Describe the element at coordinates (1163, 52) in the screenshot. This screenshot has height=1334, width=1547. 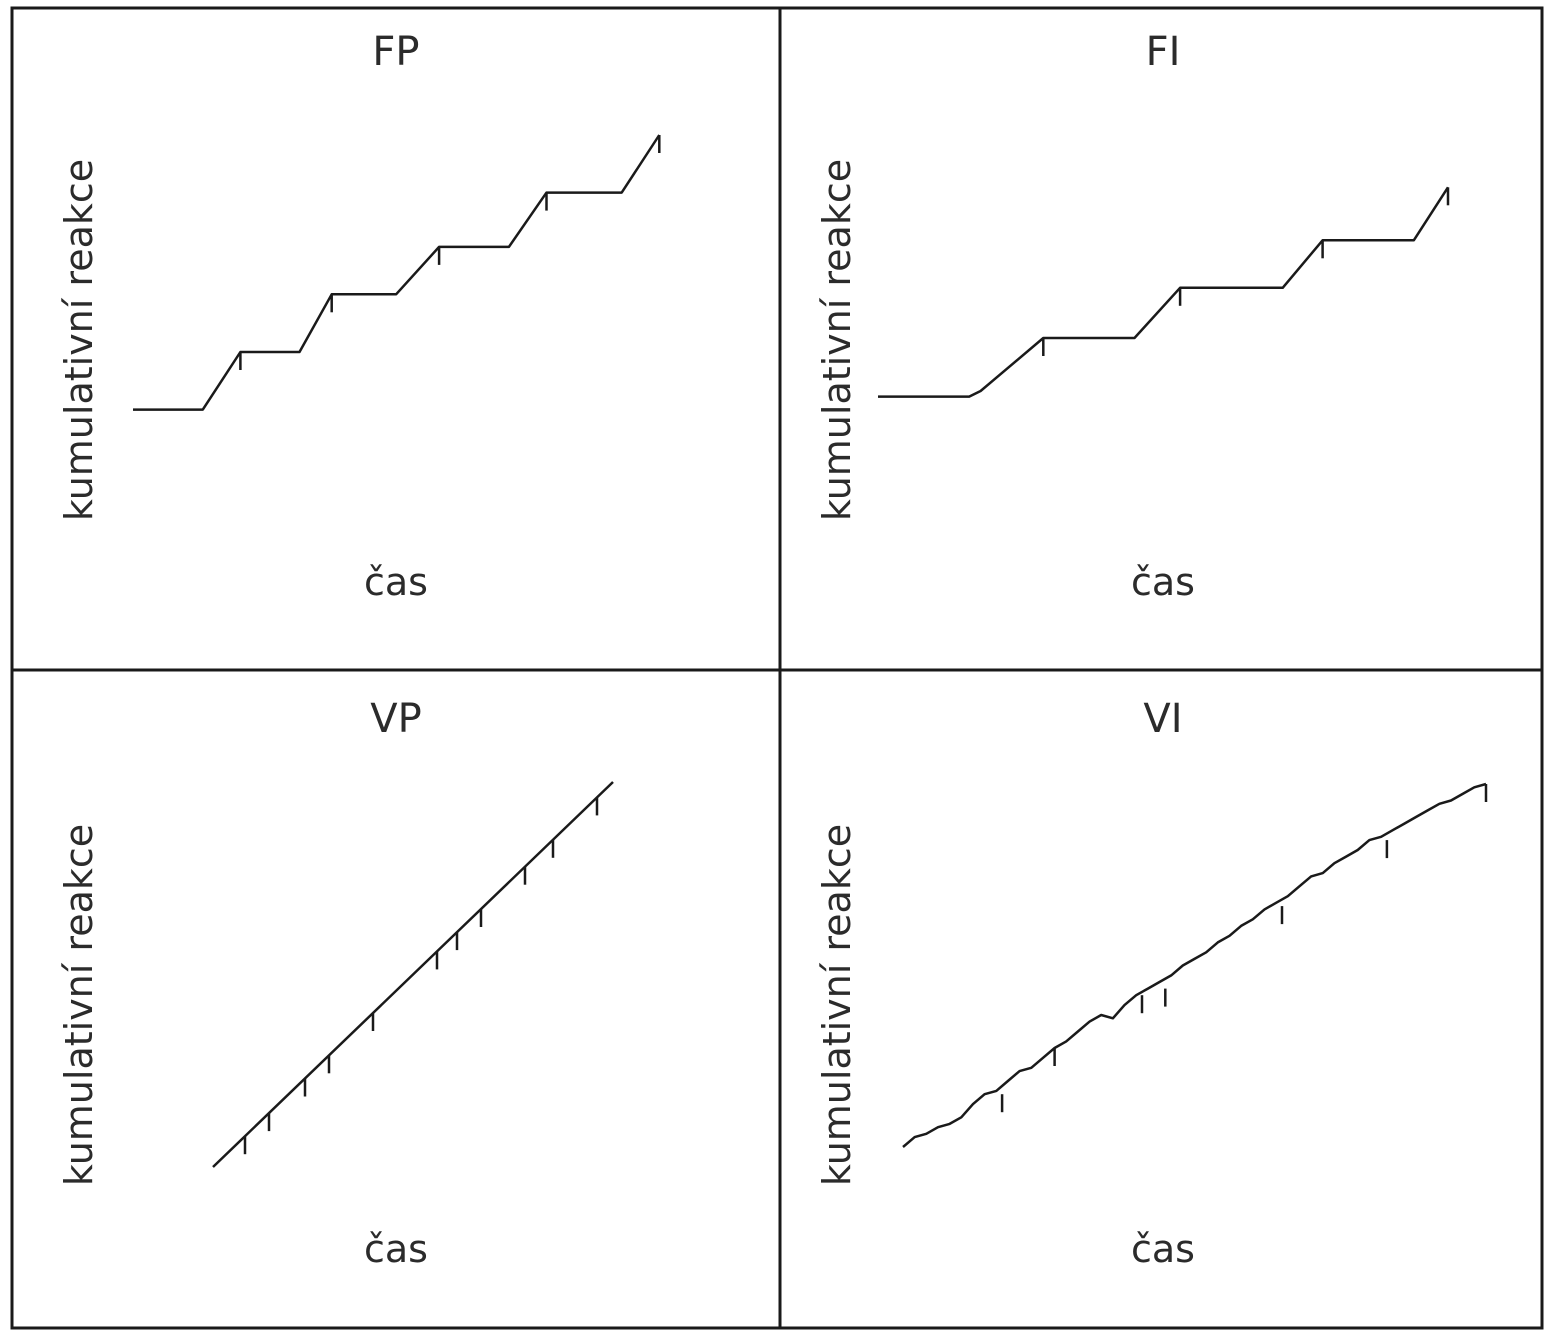
I see `panel-title: FI` at that location.